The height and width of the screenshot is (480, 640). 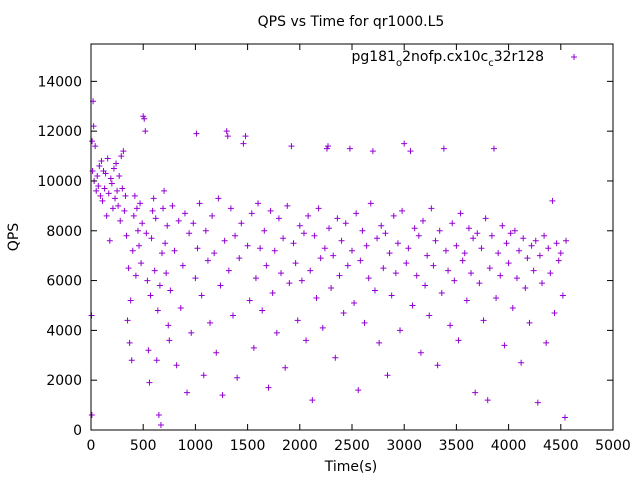 I want to click on legend-label-subscript: o, so click(x=399, y=63).